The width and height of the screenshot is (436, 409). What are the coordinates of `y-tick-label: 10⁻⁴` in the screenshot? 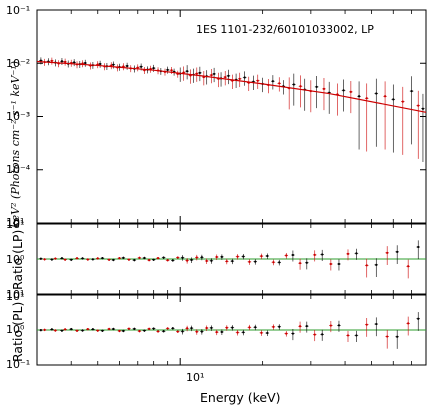 It's located at (18, 169).